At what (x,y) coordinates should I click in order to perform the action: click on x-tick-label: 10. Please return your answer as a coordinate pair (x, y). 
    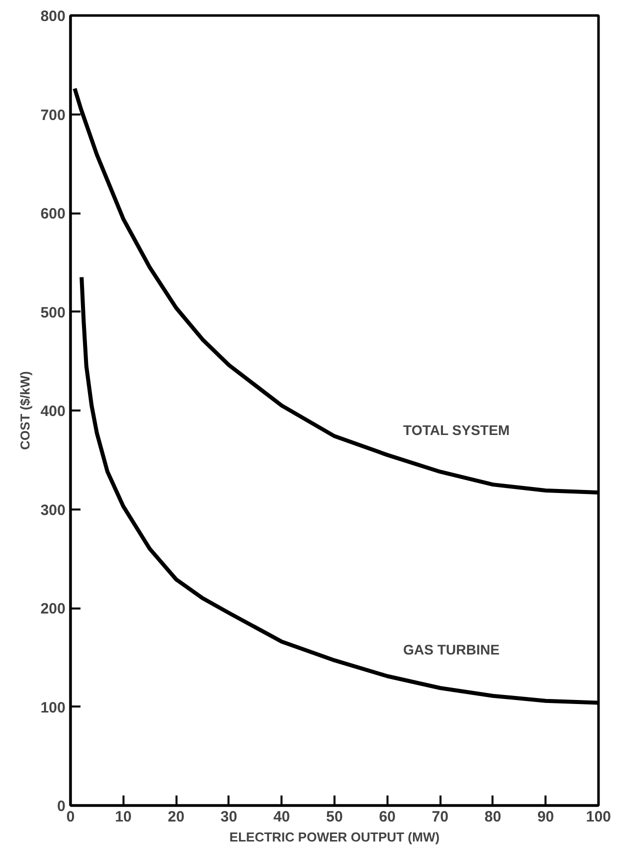
    Looking at the image, I should click on (123, 817).